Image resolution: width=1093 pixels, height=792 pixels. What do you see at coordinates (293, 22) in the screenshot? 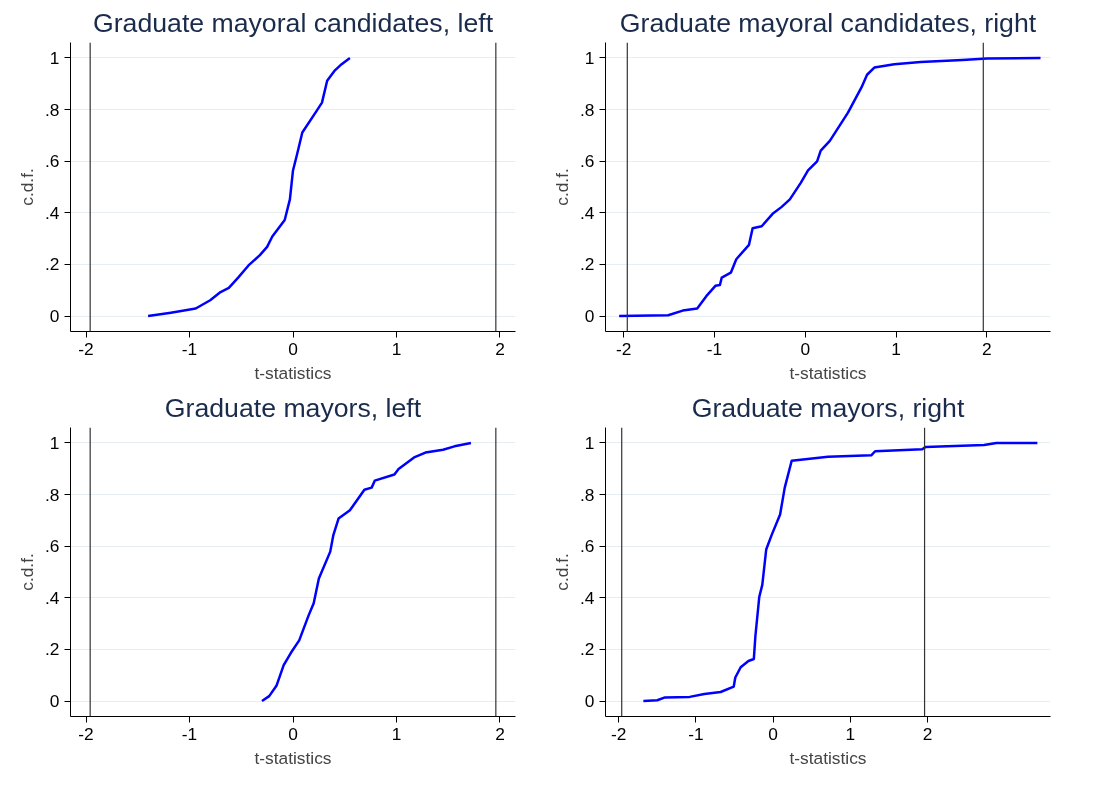
I see `chart-title: Graduate mayoral candidates, left` at bounding box center [293, 22].